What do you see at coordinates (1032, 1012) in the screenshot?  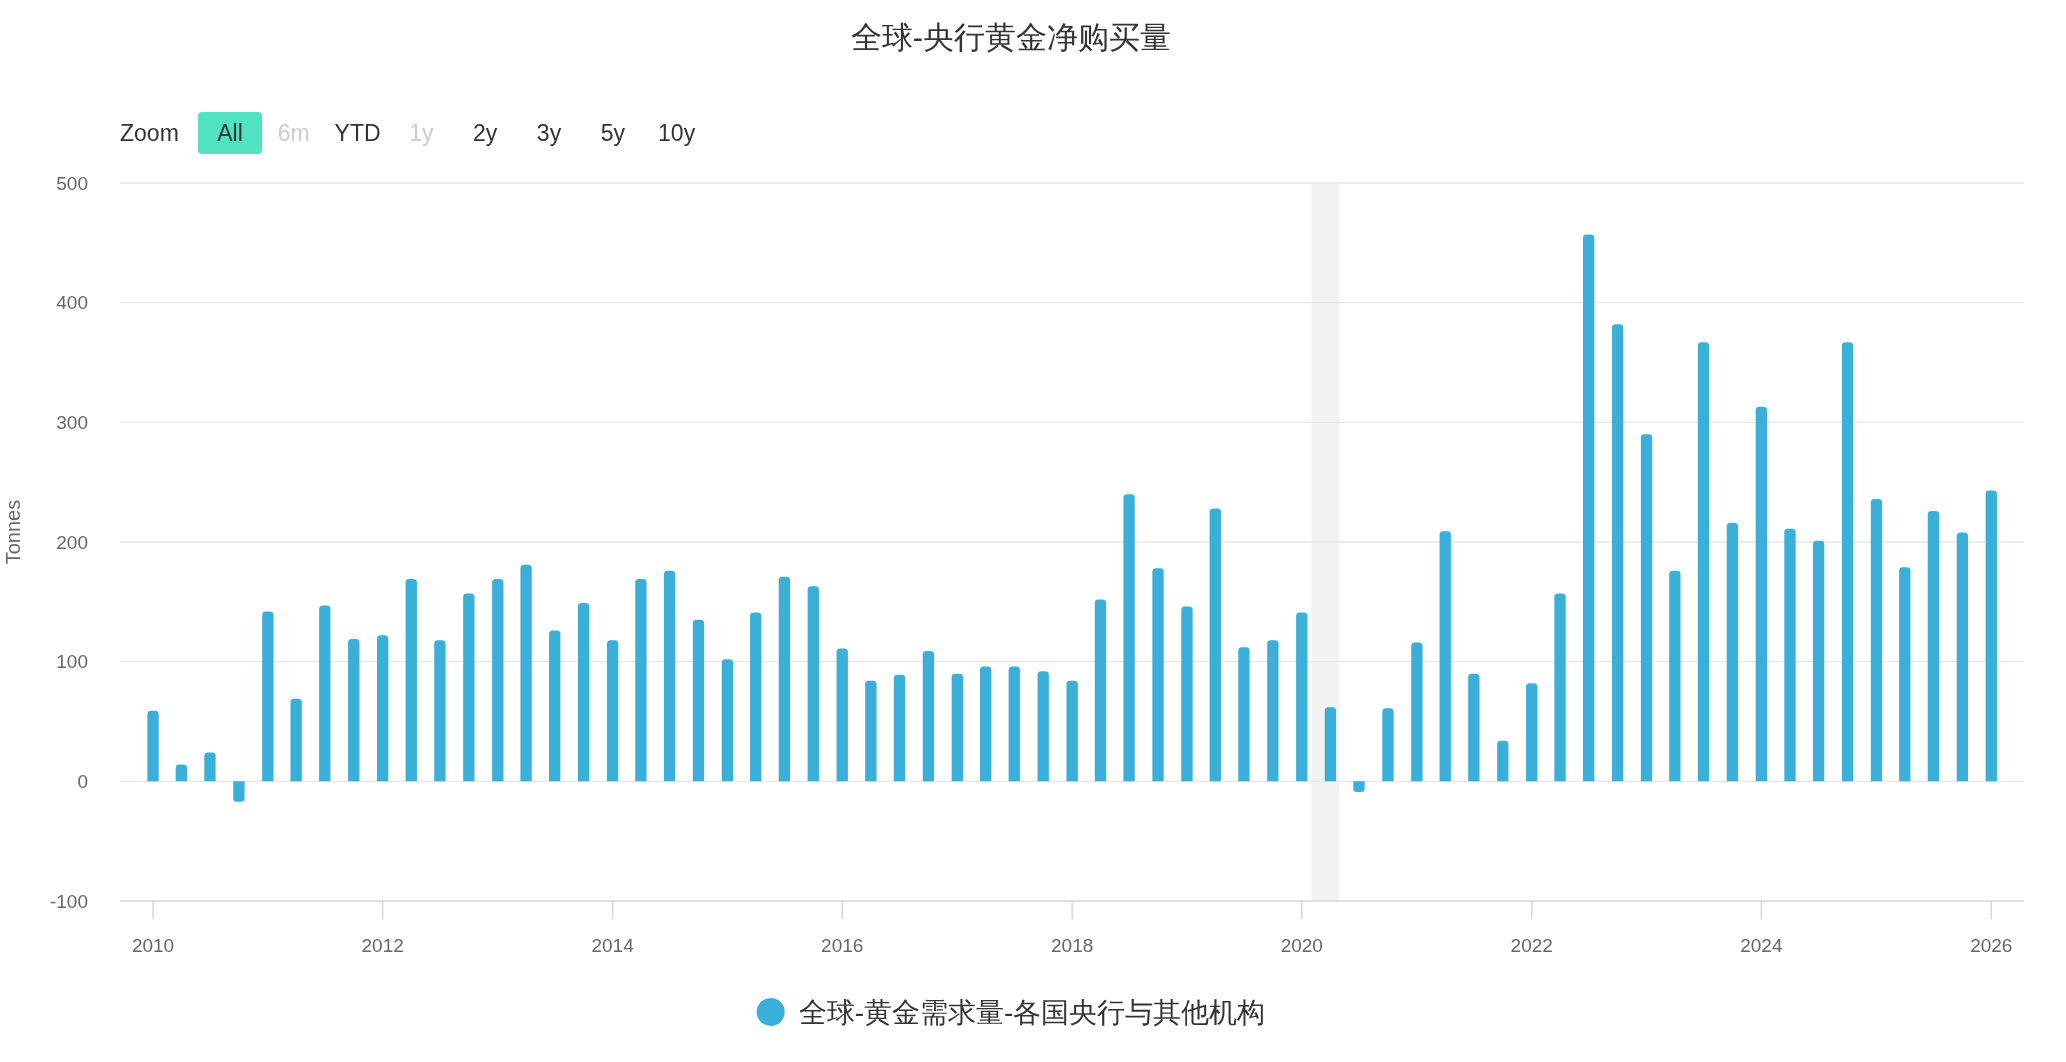 I see `legend-label: 全球-黄金需求量-各国央行与其他机构` at bounding box center [1032, 1012].